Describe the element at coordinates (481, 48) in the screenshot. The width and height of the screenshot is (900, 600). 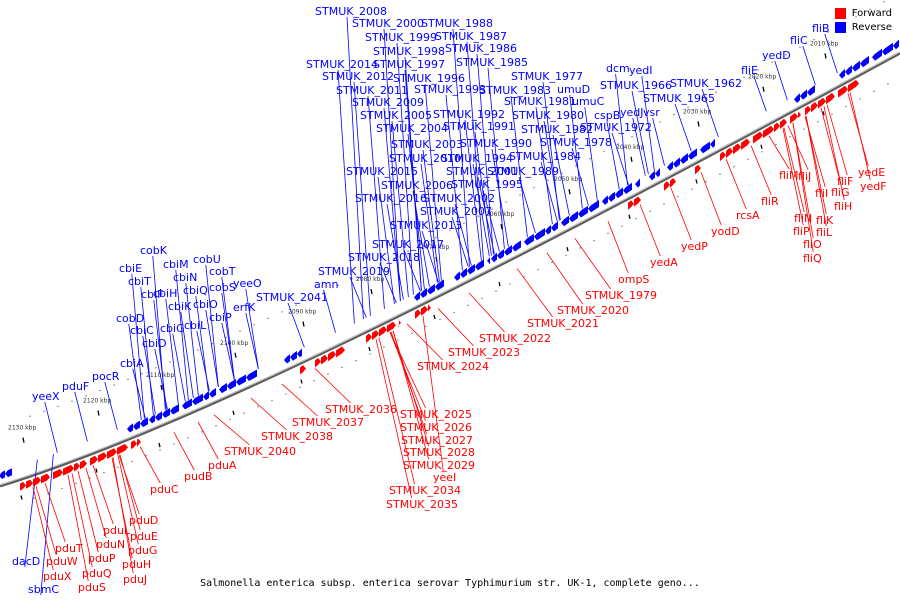
I see `gene-label-stmuk-1986: STMUK_1986` at that location.